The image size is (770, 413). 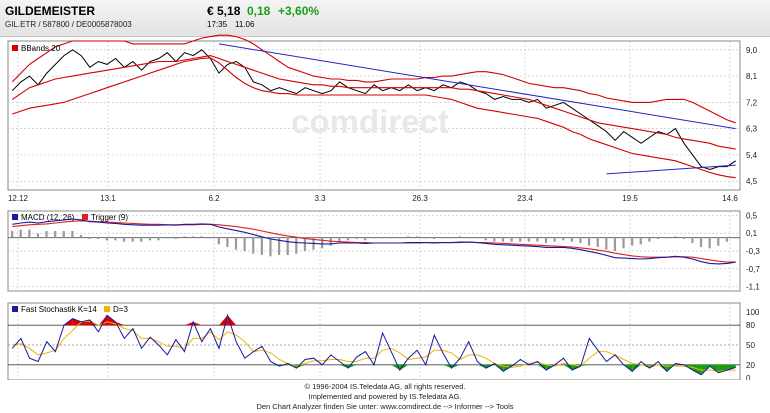 I want to click on price-change: 0,18, so click(x=259, y=11).